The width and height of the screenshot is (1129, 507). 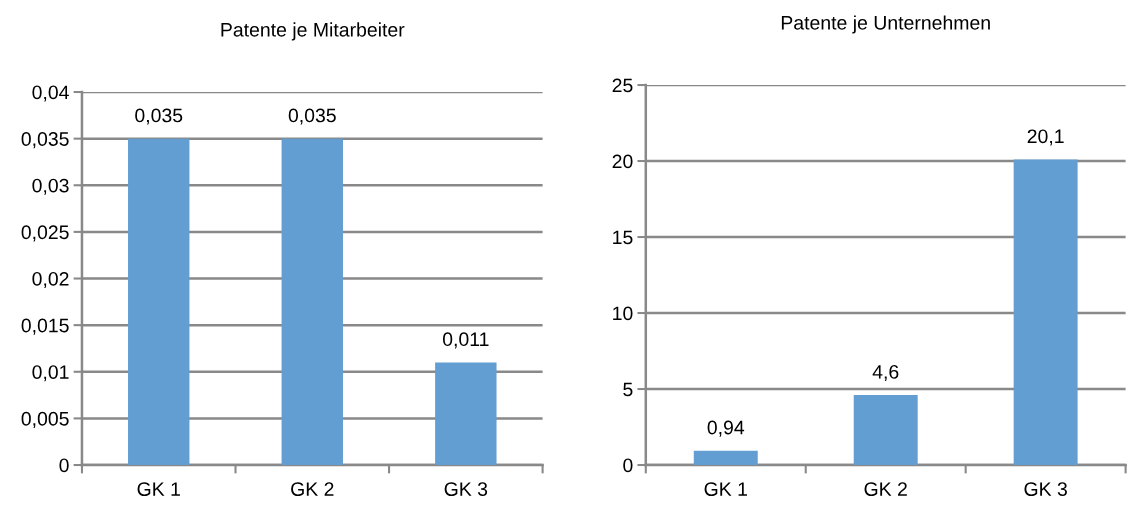 I want to click on y-tick-label: 0,015, so click(x=45, y=326).